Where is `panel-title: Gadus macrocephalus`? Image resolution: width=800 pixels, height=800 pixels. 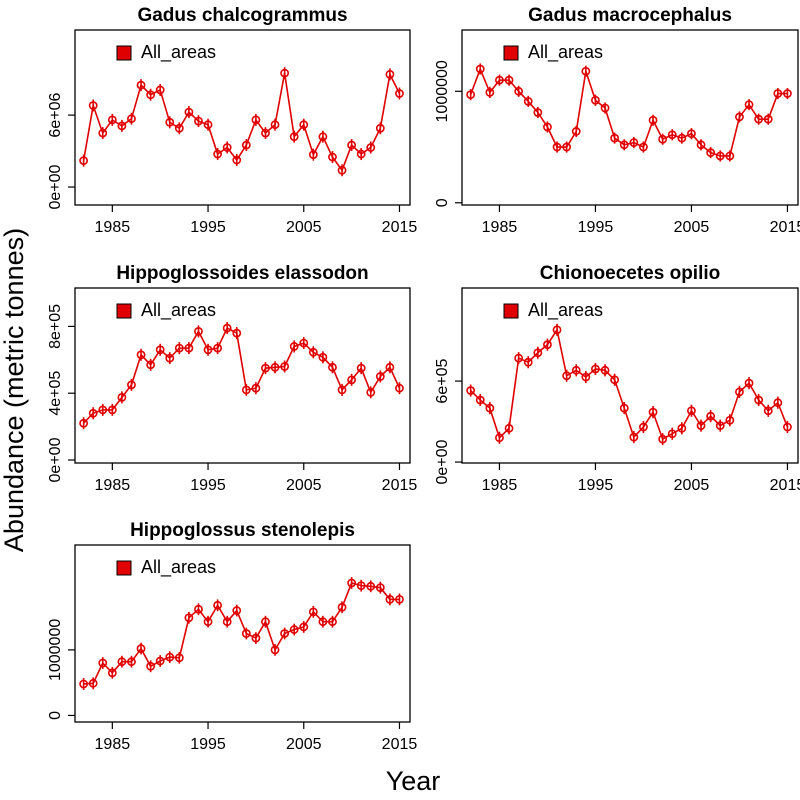 panel-title: Gadus macrocephalus is located at coordinates (630, 15).